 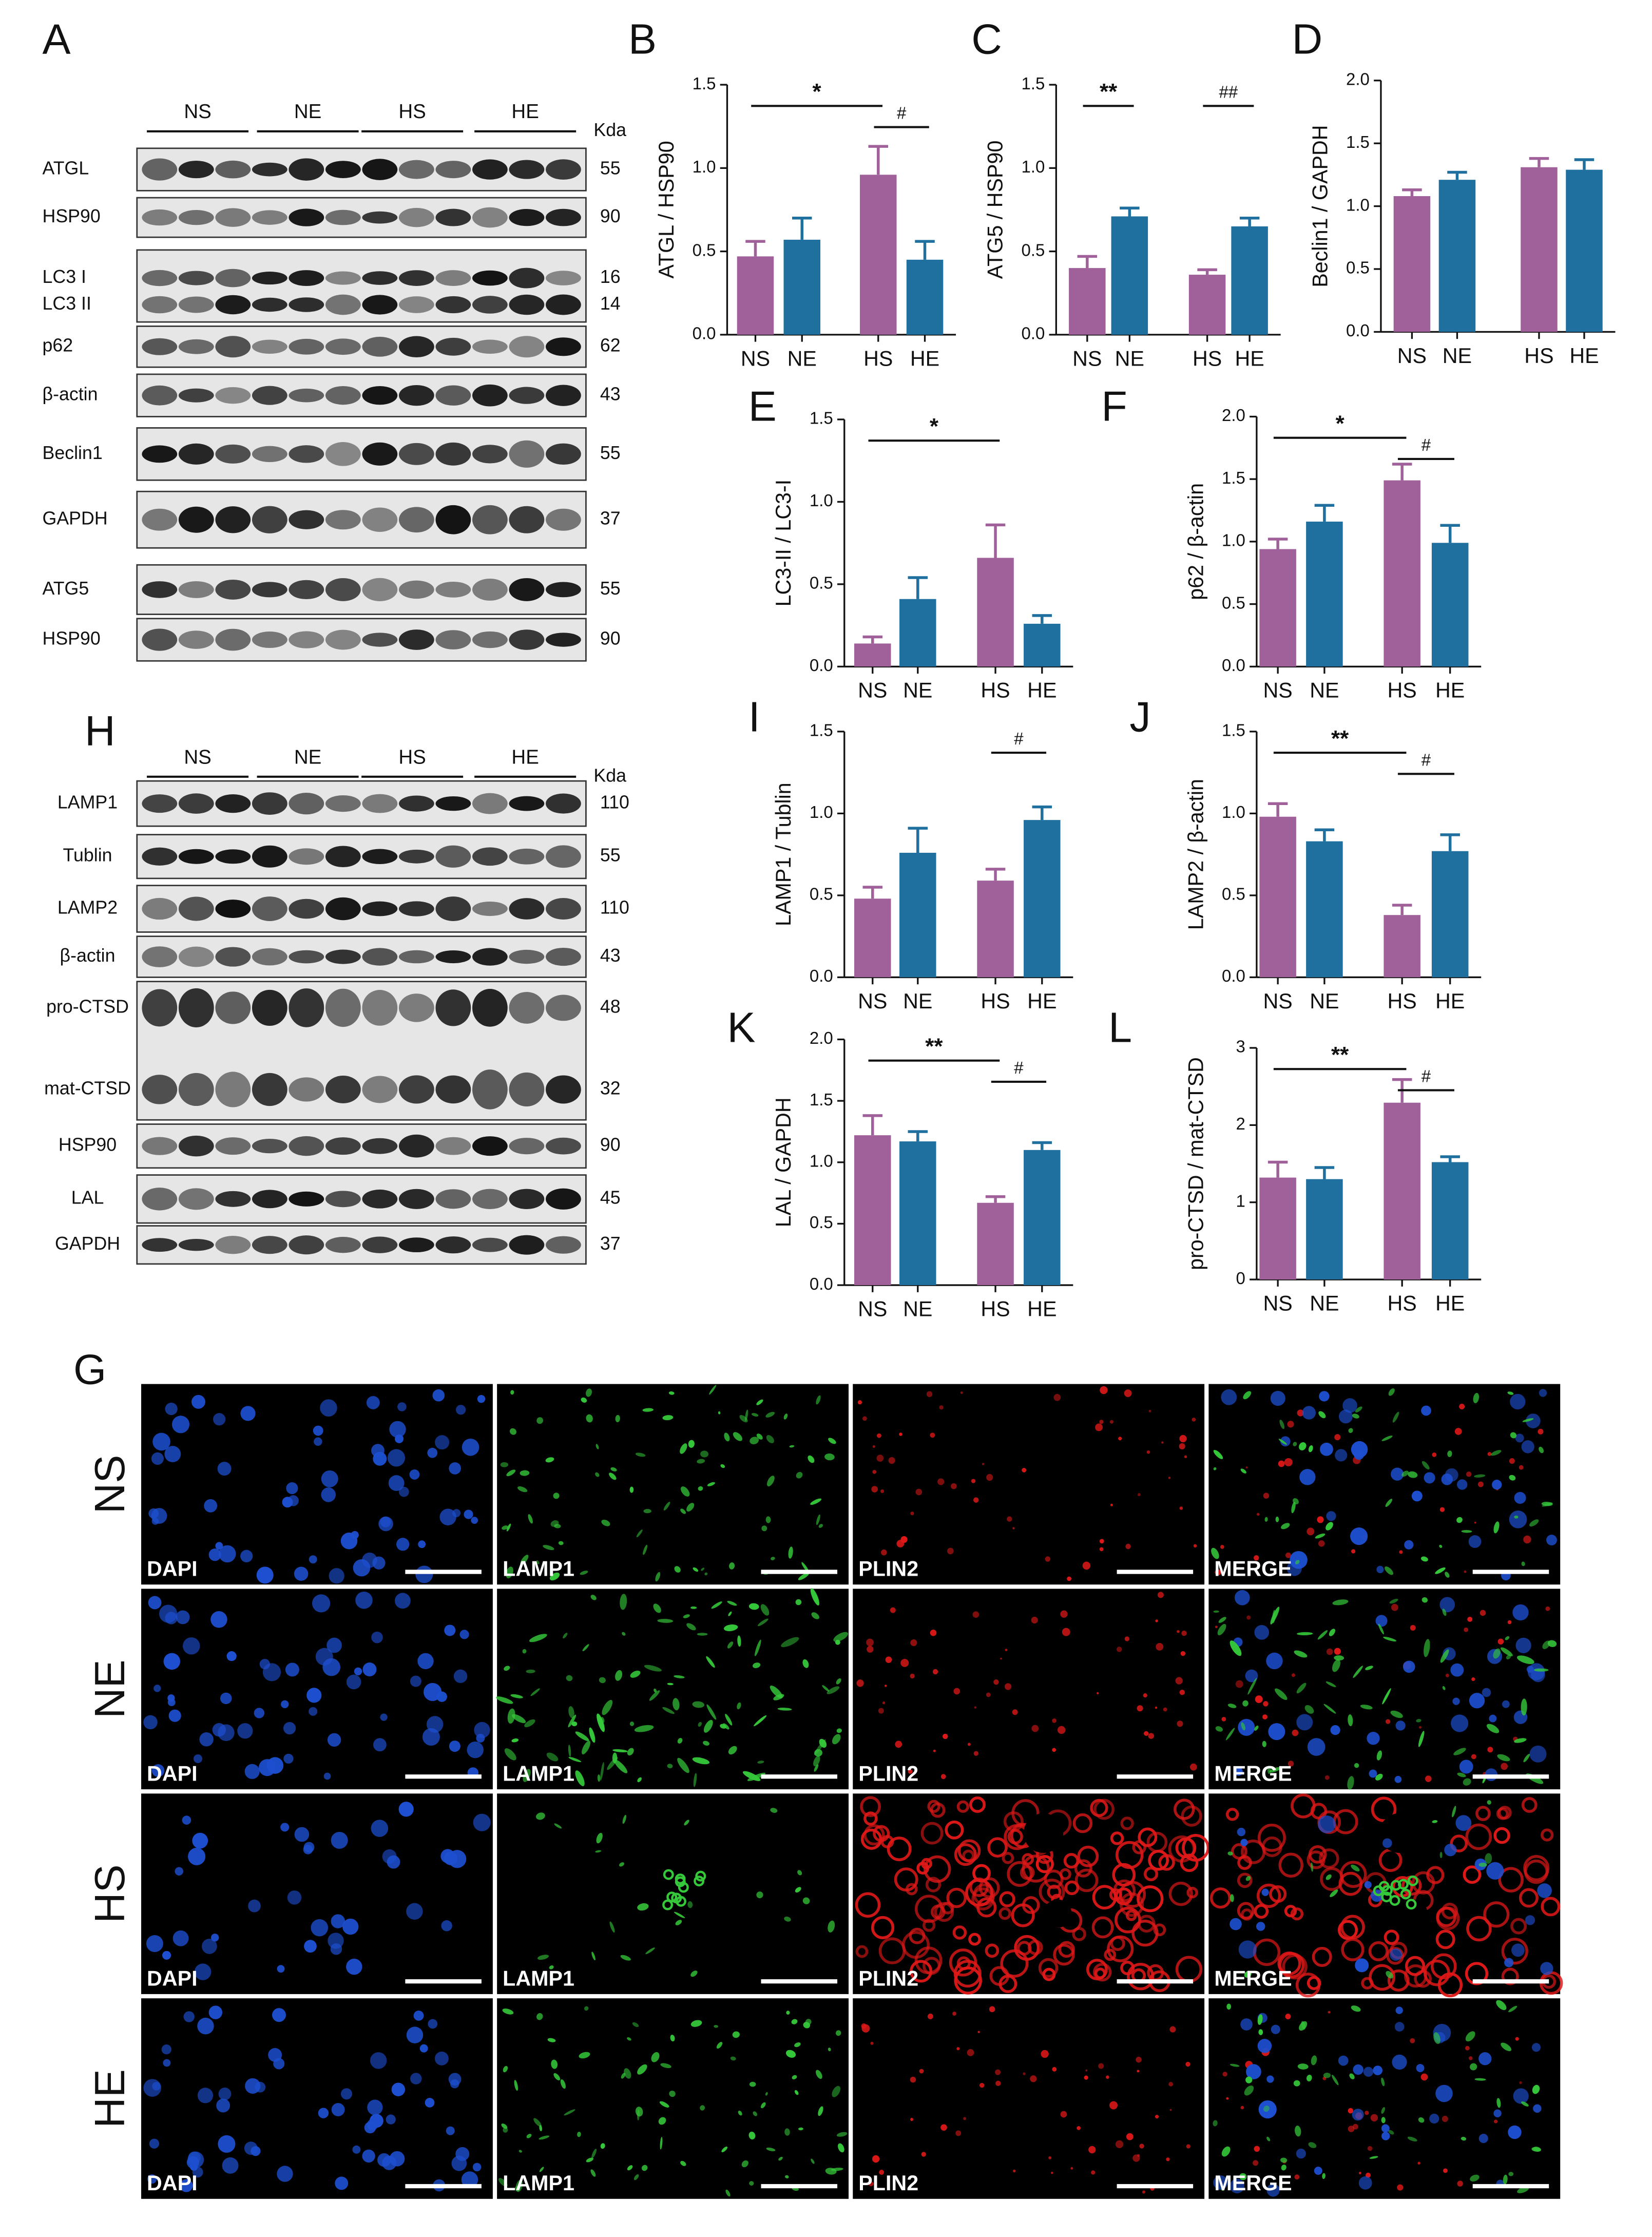 What do you see at coordinates (1358, 268) in the screenshot?
I see `y-tick-label: 0.5` at bounding box center [1358, 268].